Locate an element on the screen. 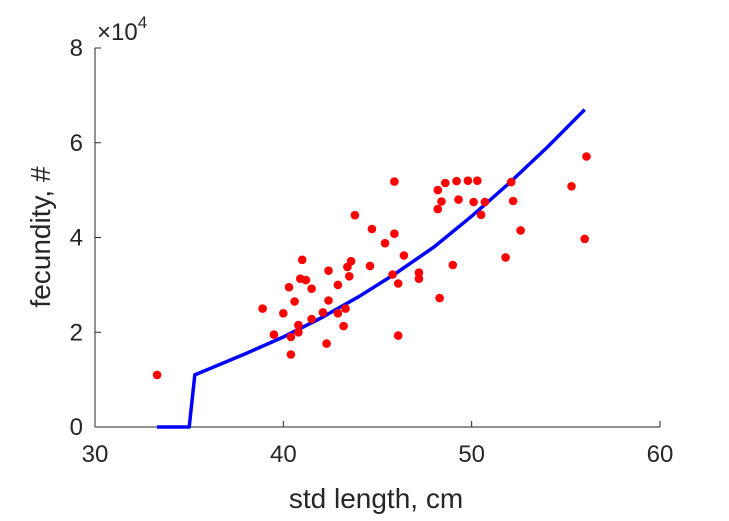 The height and width of the screenshot is (521, 729). y-axis-exponent: ×10⁴ is located at coordinates (122, 29).